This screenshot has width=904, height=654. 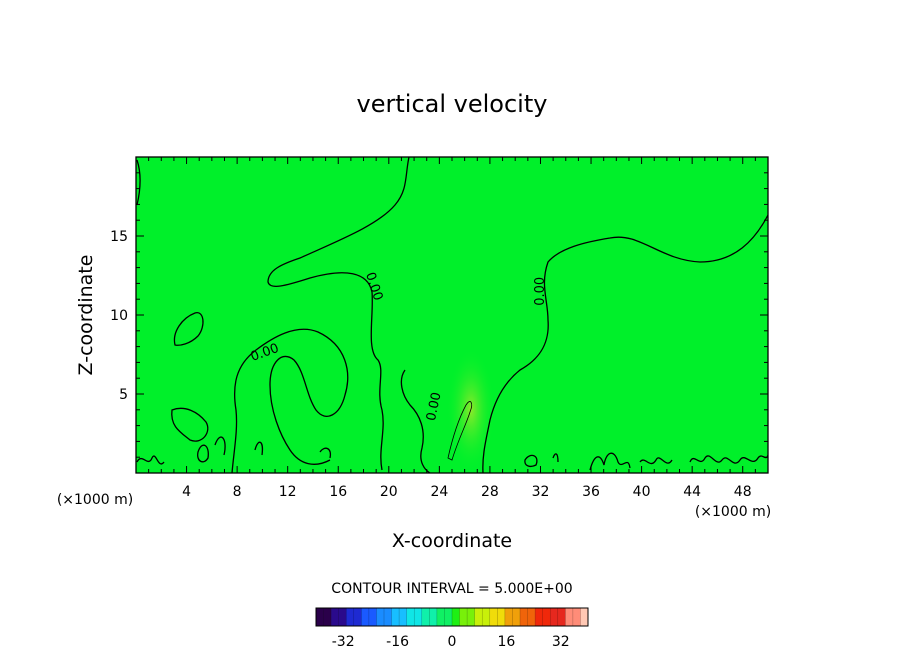 What do you see at coordinates (119, 237) in the screenshot?
I see `y-tick-label: 15` at bounding box center [119, 237].